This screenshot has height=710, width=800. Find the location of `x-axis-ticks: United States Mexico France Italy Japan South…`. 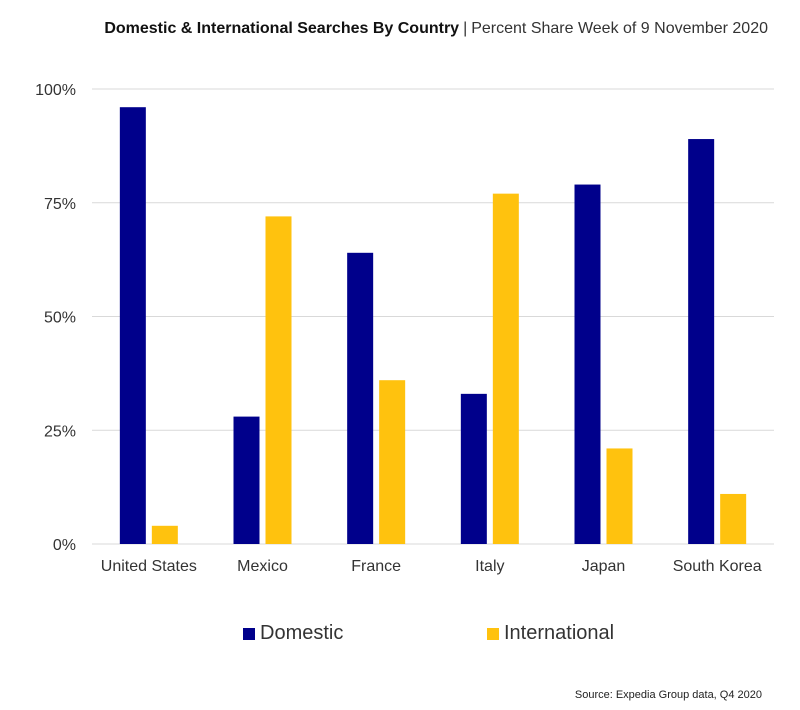

x-axis-ticks: United States Mexico France Italy Japan South… is located at coordinates (431, 566).